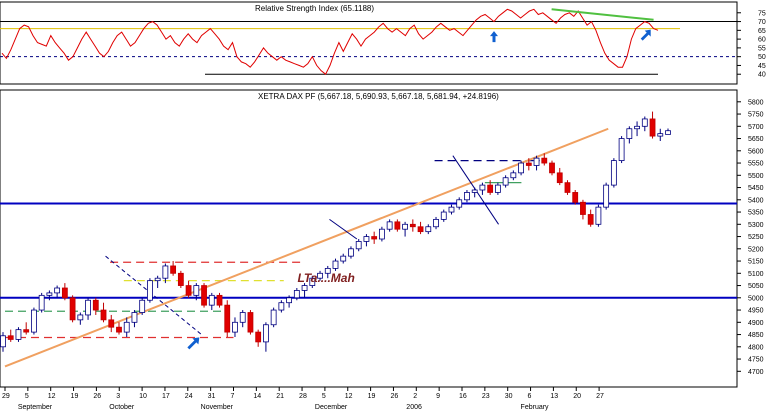  What do you see at coordinates (756, 164) in the screenshot?
I see `price-y-tick-label: 5550` at bounding box center [756, 164].